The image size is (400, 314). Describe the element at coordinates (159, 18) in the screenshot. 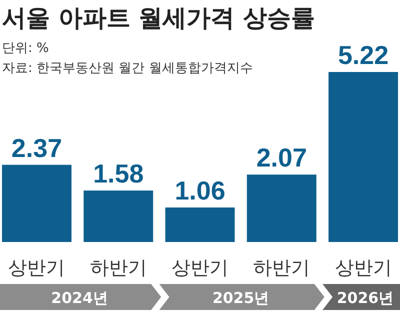

I see `chart-title: 서울 아파트 월세가격 상승률` at that location.